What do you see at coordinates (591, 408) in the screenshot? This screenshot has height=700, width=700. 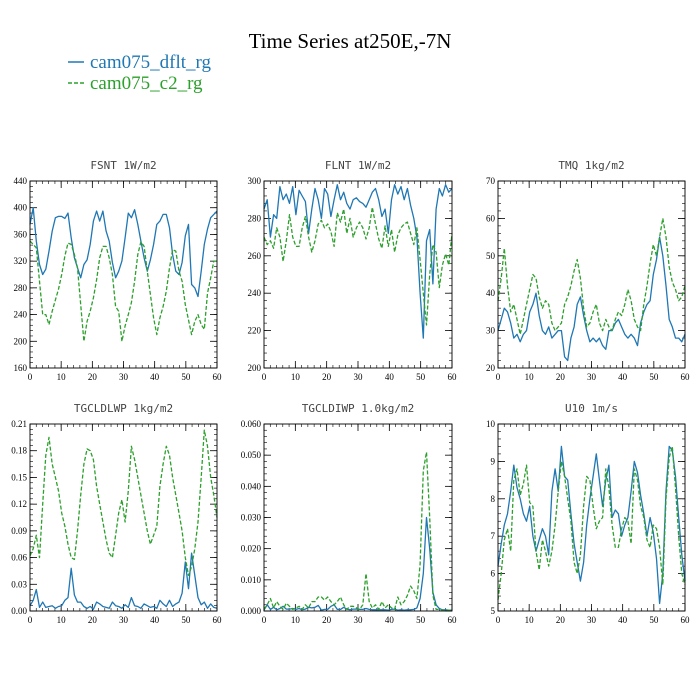 I see `panel-title: U10 1m/s` at bounding box center [591, 408].